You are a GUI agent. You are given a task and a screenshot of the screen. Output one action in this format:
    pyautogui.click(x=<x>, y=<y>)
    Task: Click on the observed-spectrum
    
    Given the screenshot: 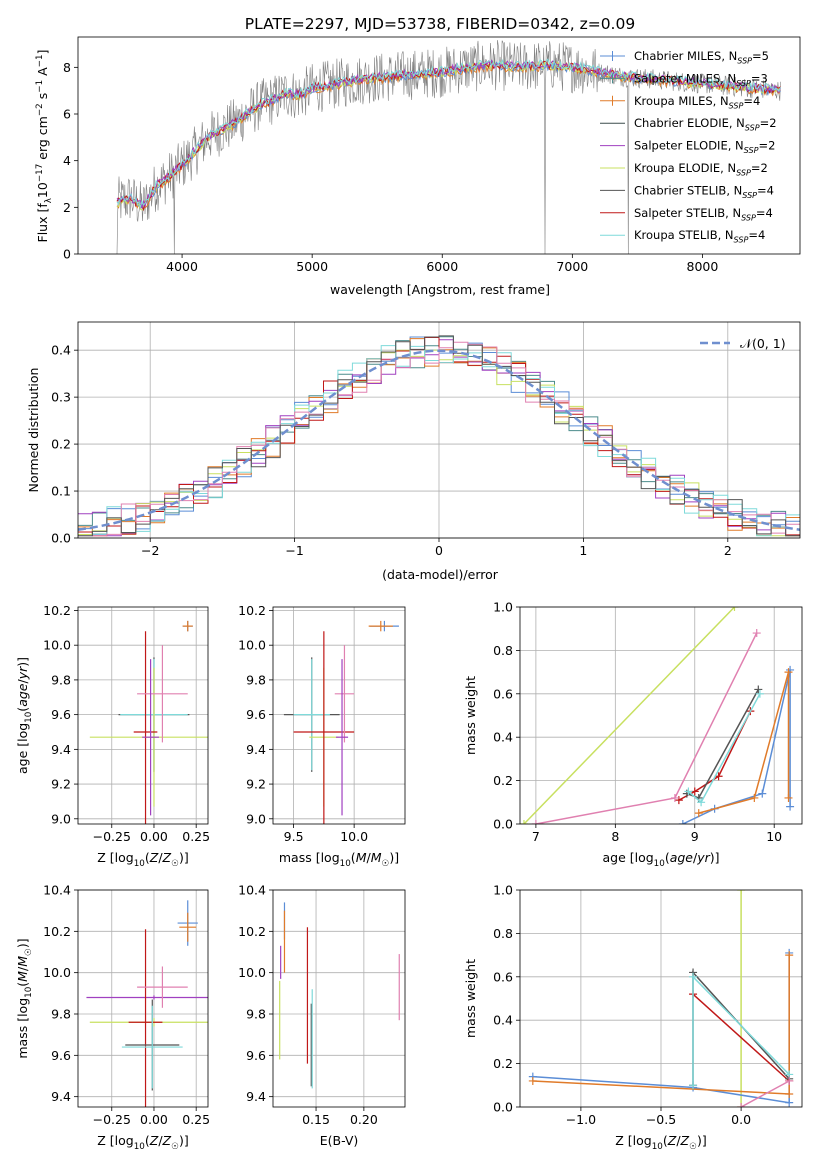 What is the action you would take?
    pyautogui.click(x=448, y=147)
    